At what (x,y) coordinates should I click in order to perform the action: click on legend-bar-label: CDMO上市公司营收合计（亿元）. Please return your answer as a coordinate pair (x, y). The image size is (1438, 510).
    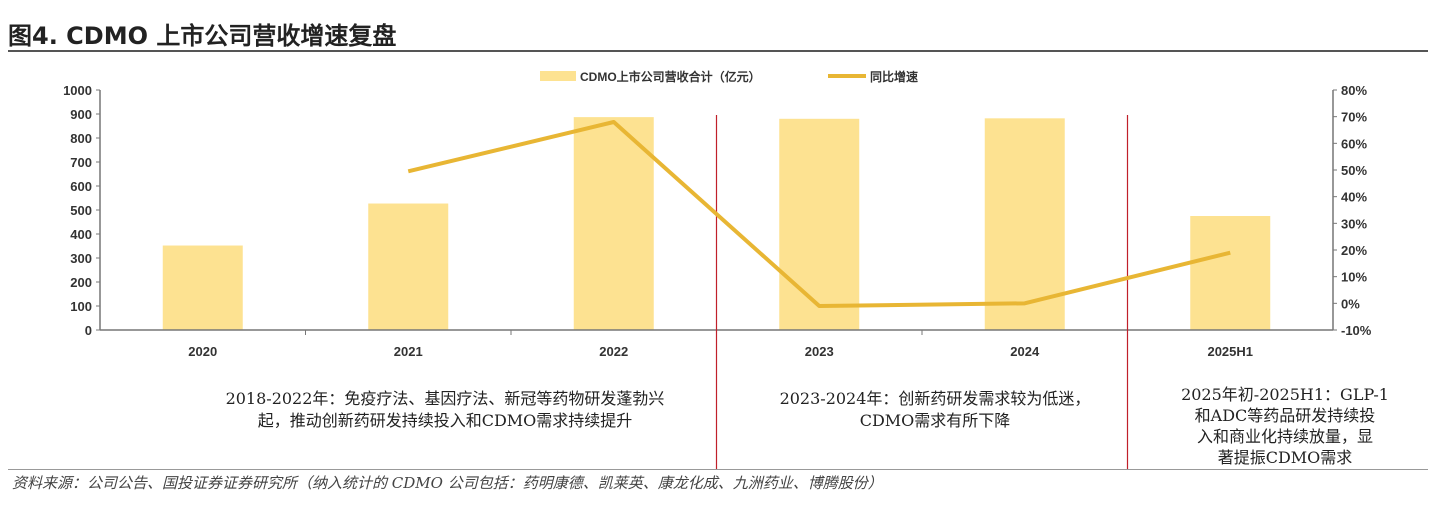
    Looking at the image, I should click on (670, 76).